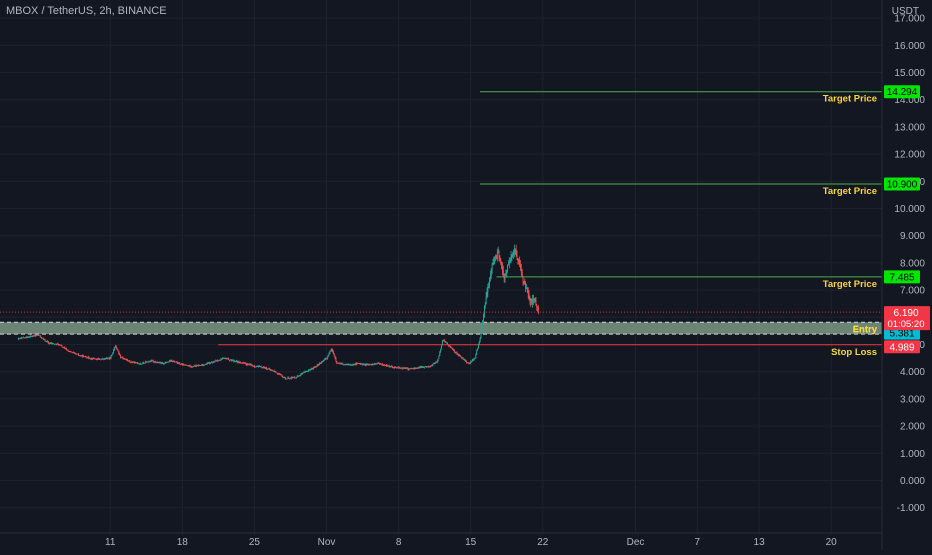  Describe the element at coordinates (399, 542) in the screenshot. I see `x-tick-label: 8` at that location.